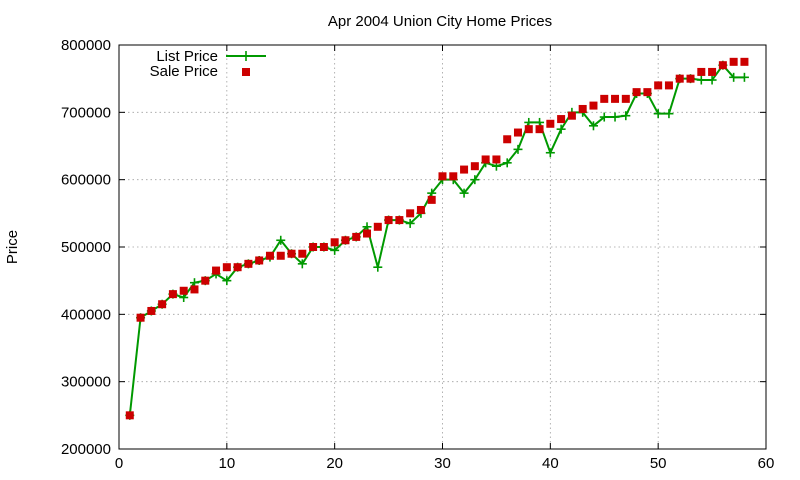 This screenshot has width=800, height=480. What do you see at coordinates (86, 314) in the screenshot?
I see `y-tick-label: 400000` at bounding box center [86, 314].